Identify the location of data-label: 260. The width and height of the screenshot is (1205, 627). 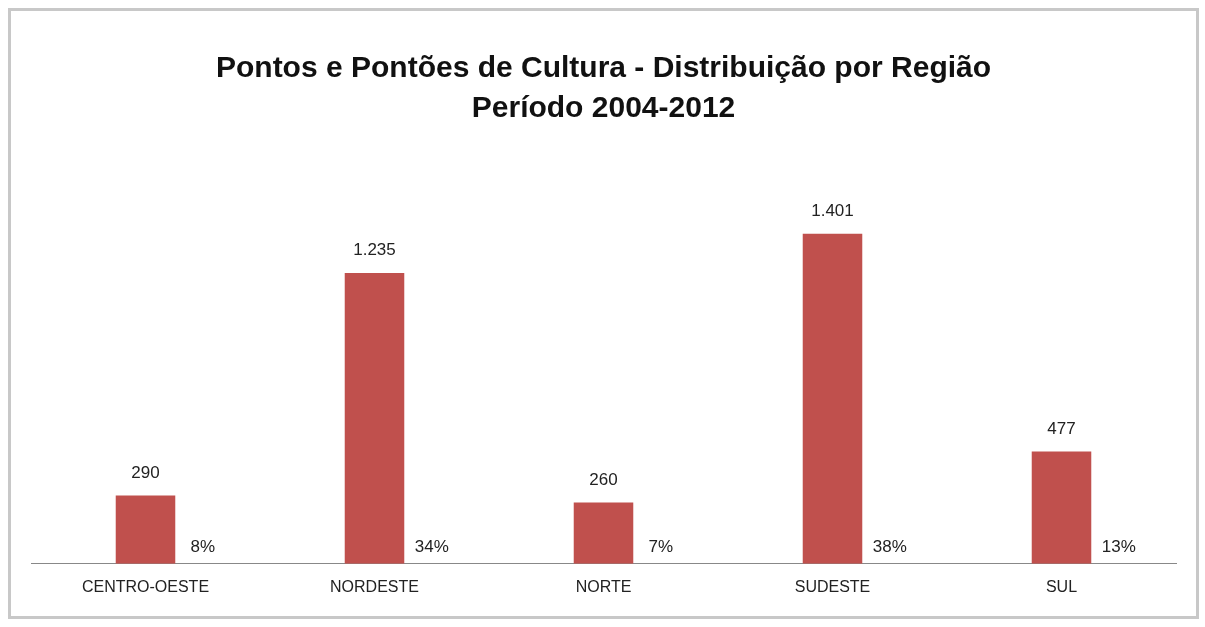
(603, 479).